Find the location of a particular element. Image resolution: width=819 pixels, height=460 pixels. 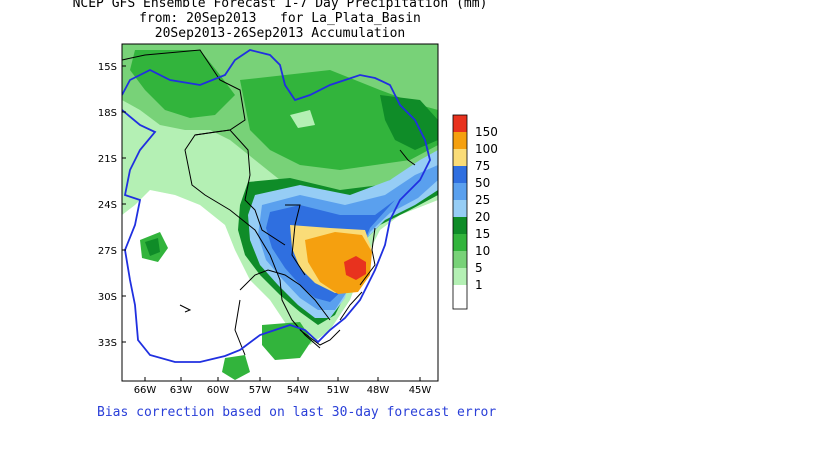

legend-label: 5 is located at coordinates (479, 268).